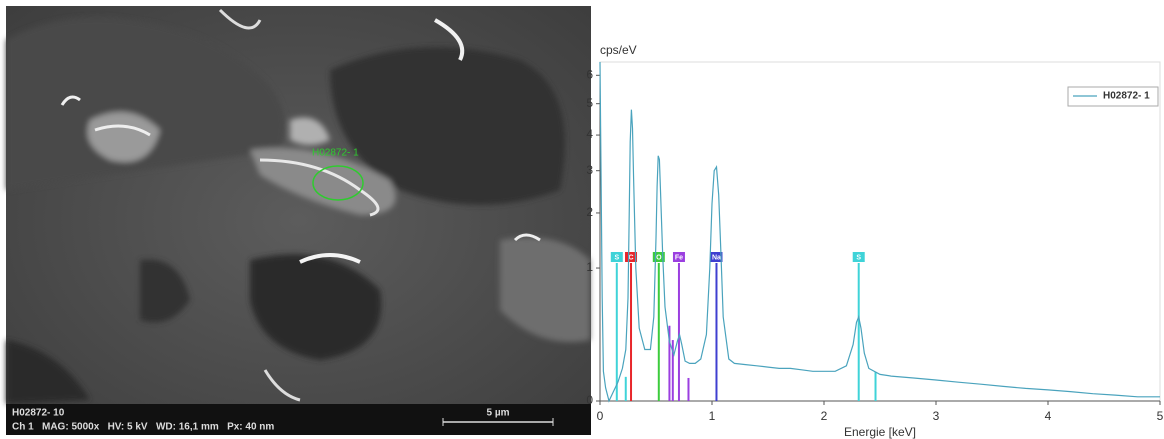  Describe the element at coordinates (38, 413) in the screenshot. I see `sample-id: H02872- 10` at that location.